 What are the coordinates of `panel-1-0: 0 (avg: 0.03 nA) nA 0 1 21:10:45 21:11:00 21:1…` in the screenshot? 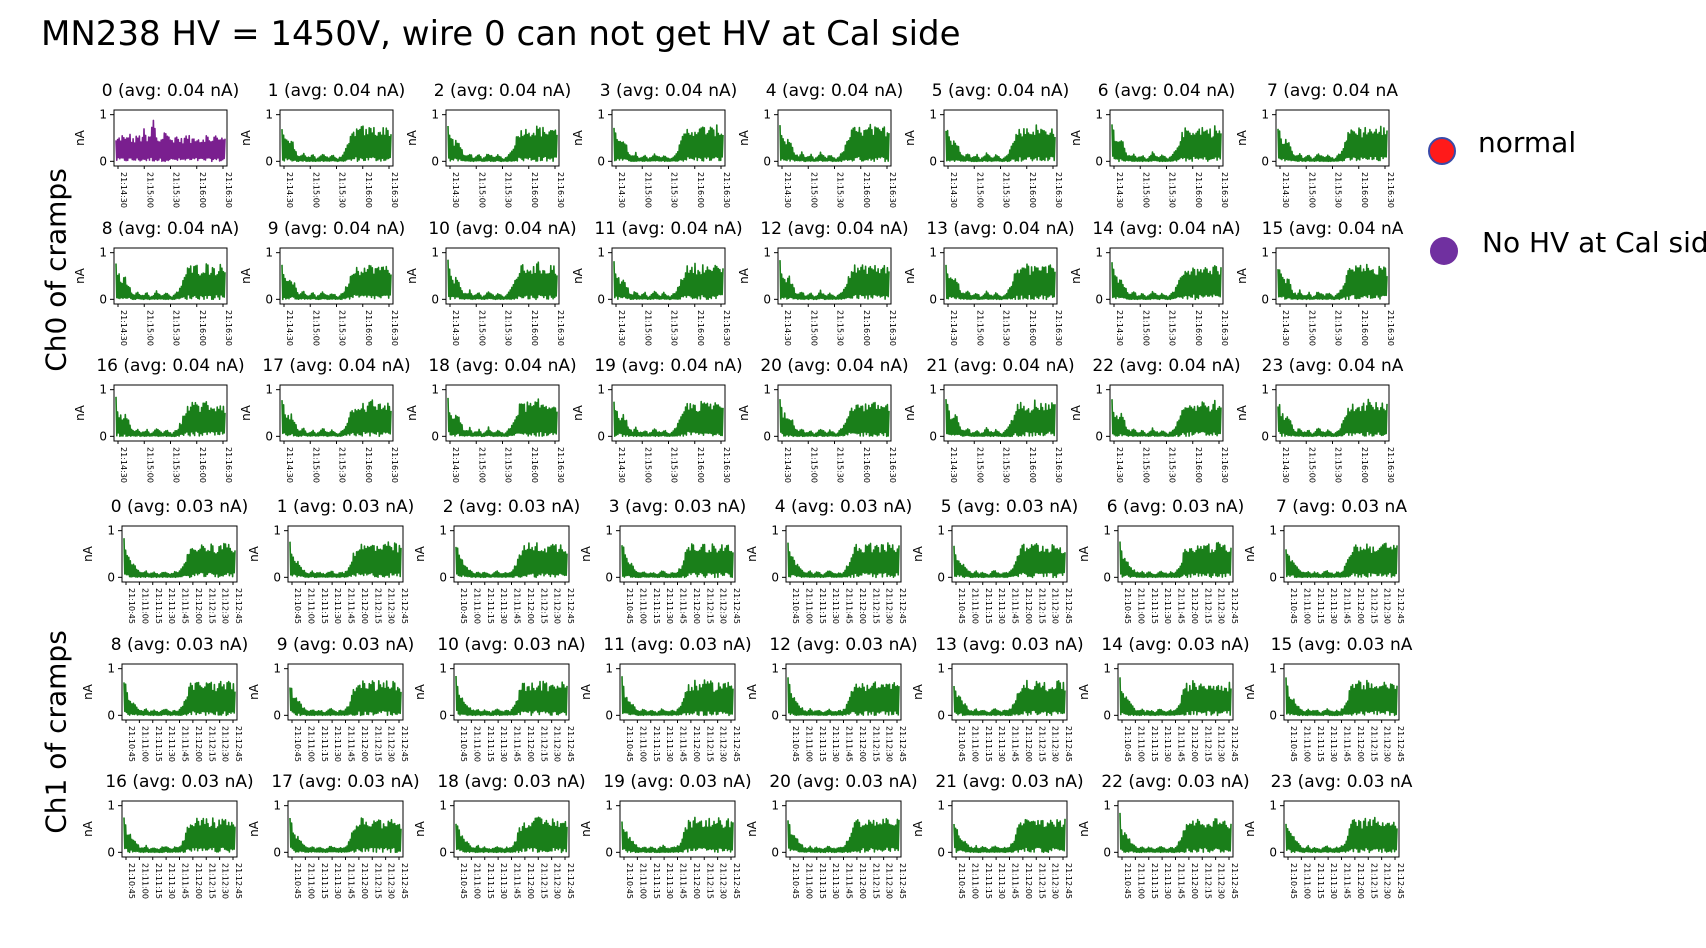 It's located at (164, 560).